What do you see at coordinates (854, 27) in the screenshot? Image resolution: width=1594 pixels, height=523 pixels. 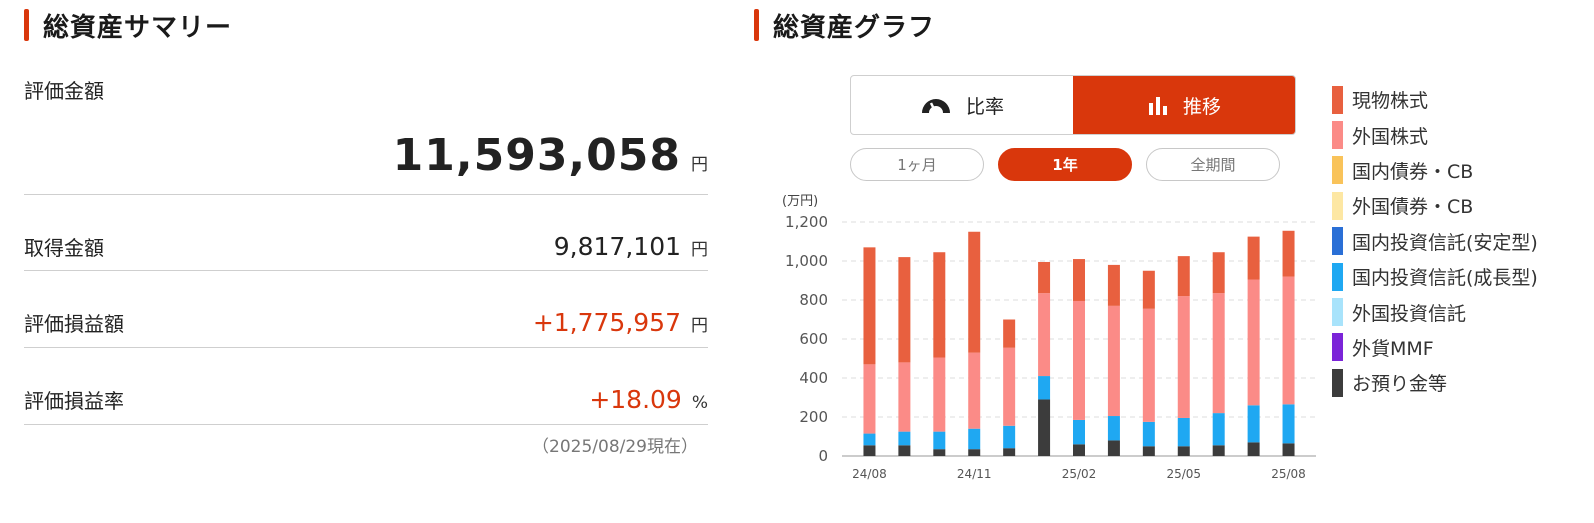 I see `graph-title: 総資産グラフ` at bounding box center [854, 27].